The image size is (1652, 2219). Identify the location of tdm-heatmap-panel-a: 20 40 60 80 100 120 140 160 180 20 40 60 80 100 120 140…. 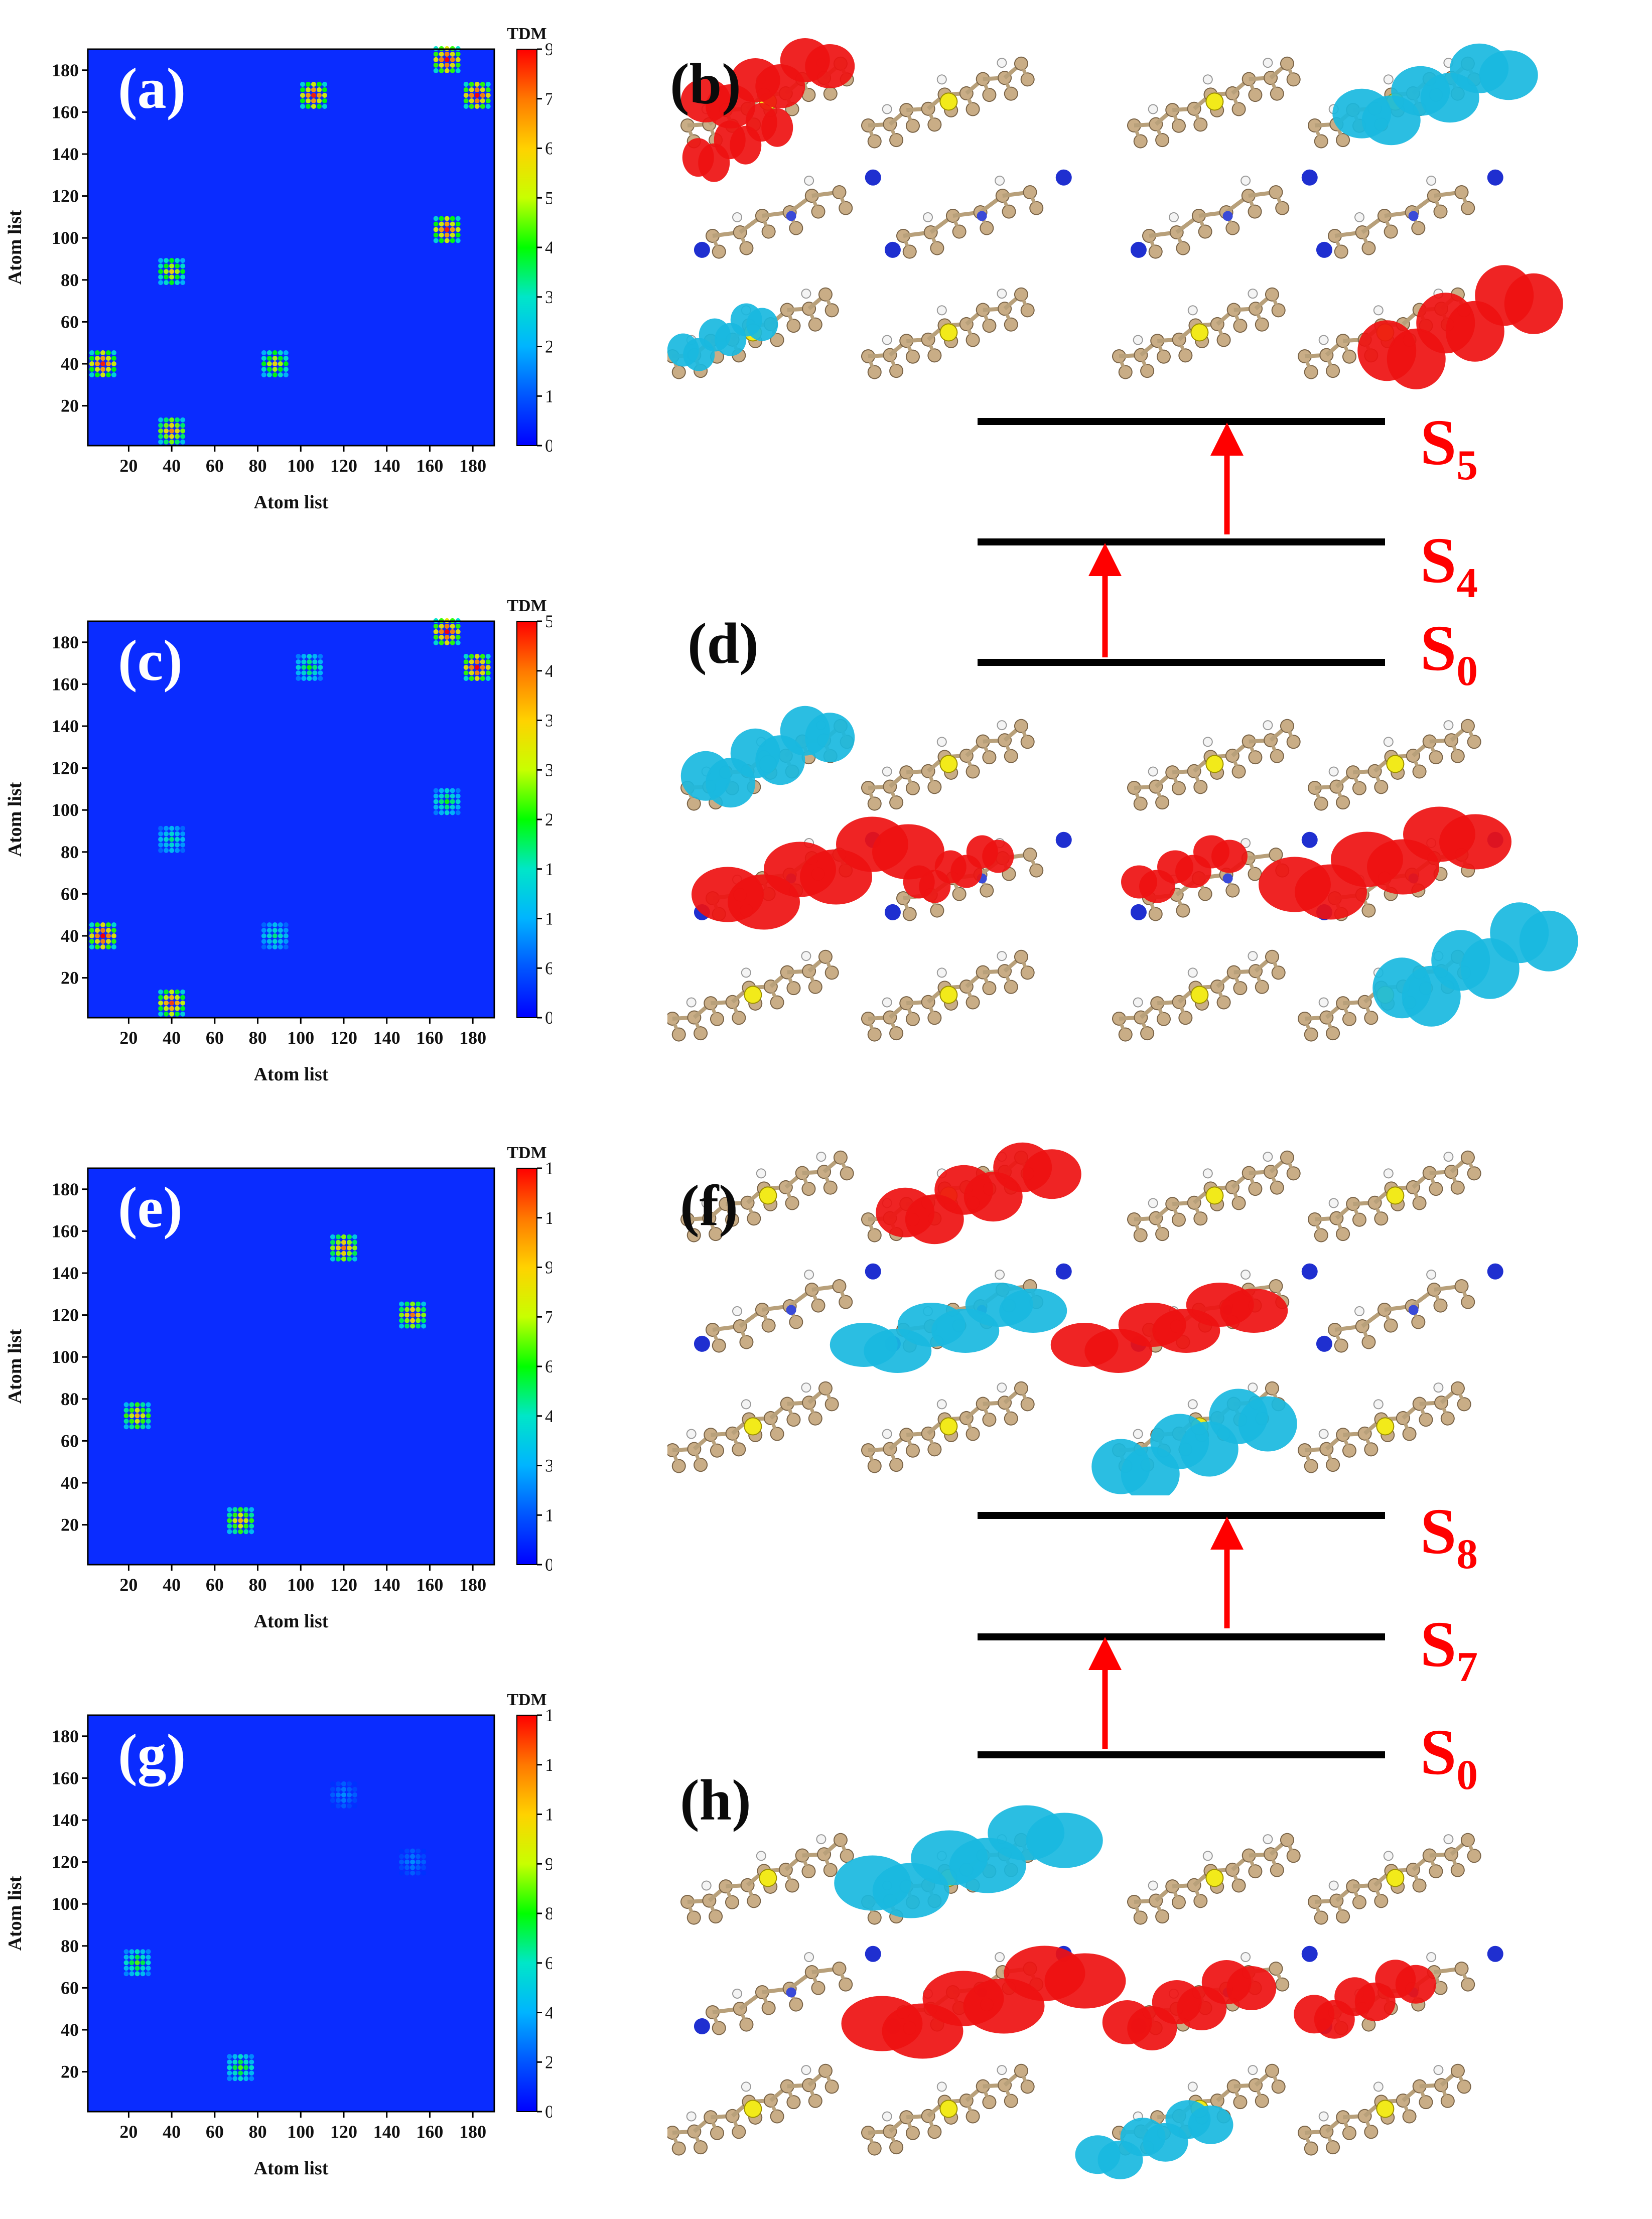
(276, 276).